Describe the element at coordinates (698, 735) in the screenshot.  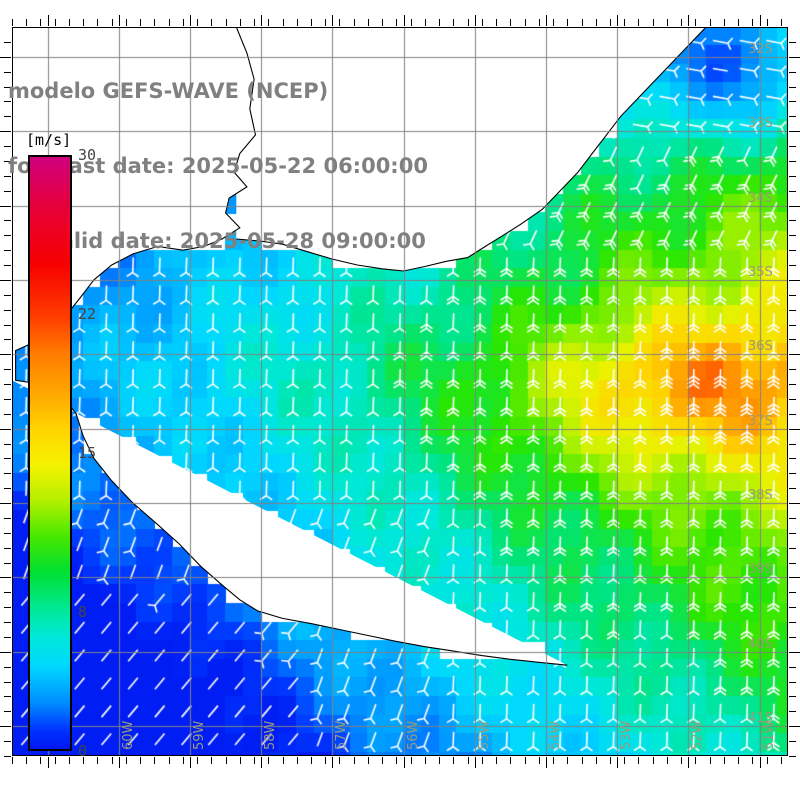
I see `longitude-label: 52W` at that location.